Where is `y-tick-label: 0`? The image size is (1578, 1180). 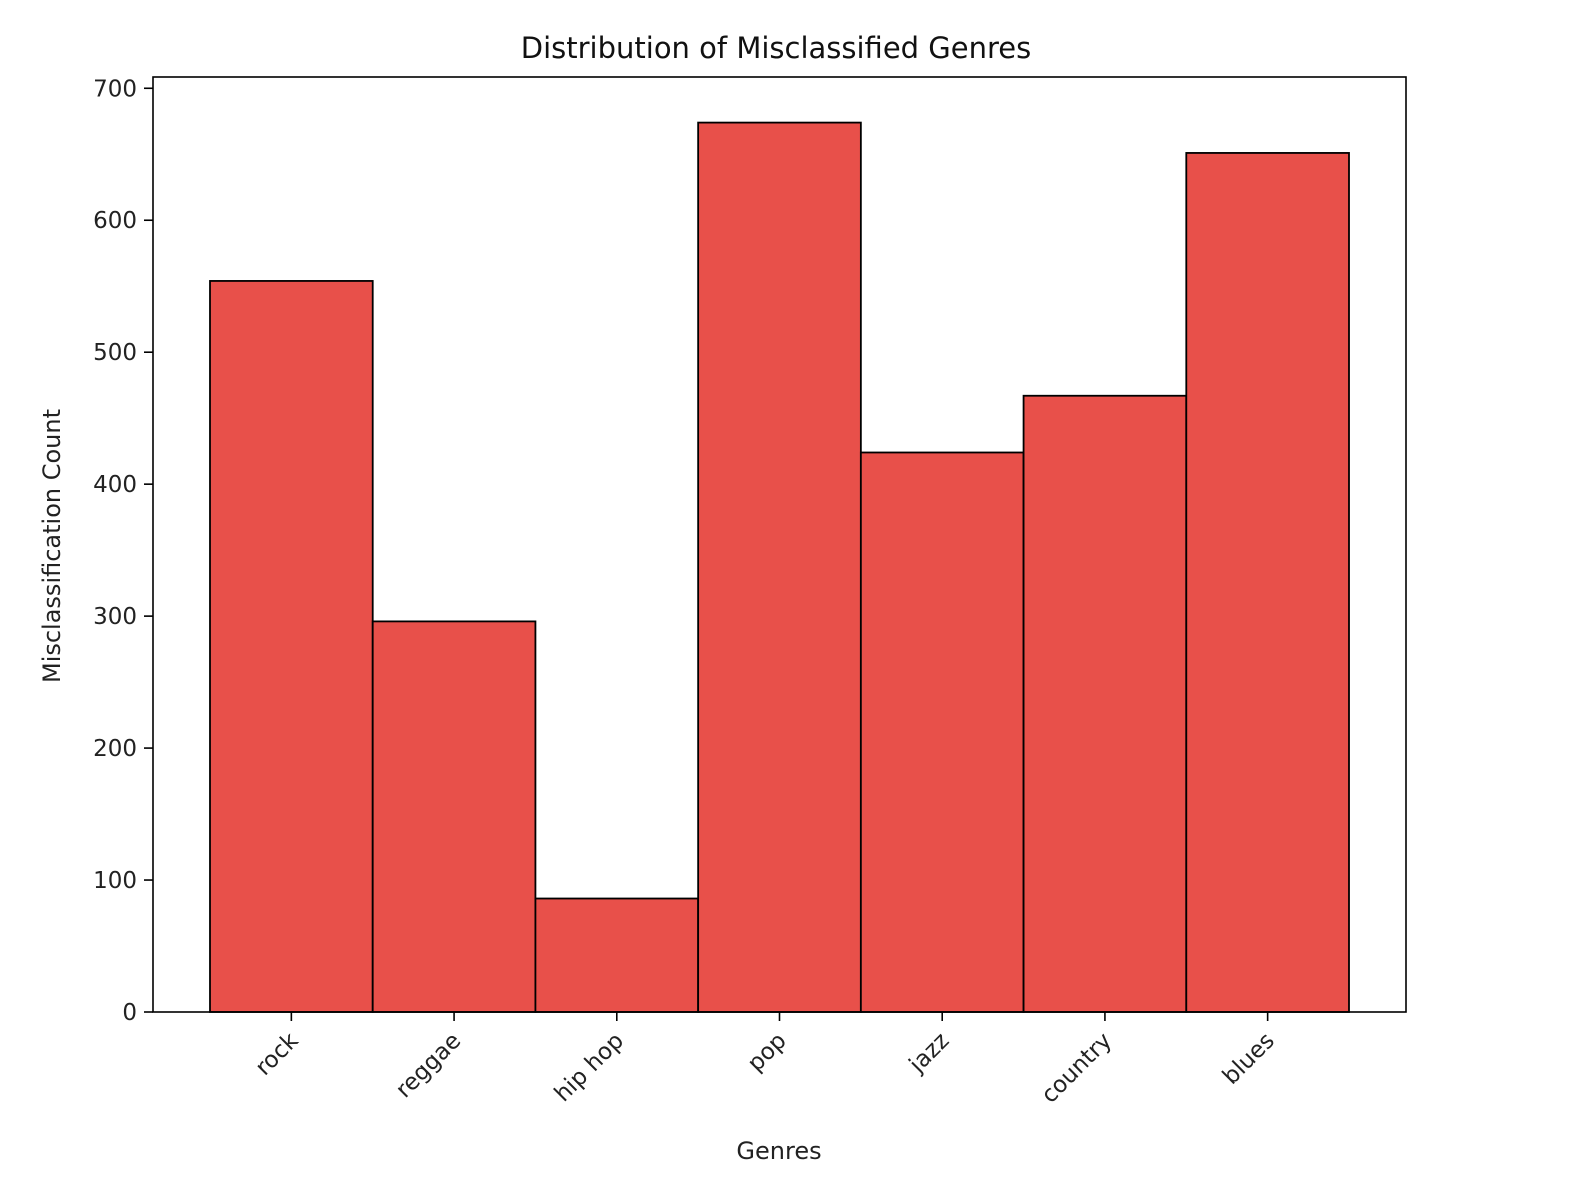 y-tick-label: 0 is located at coordinates (129, 1013).